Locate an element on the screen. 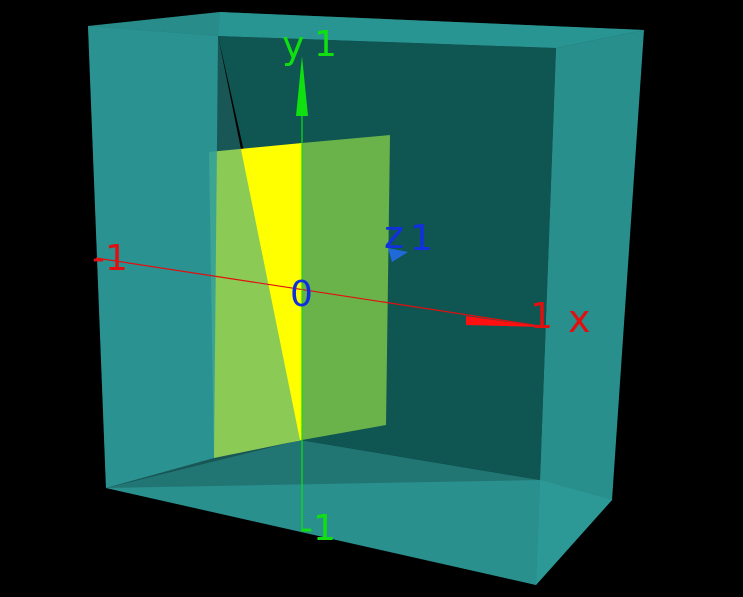  x-axis-arrowhead is located at coordinates (505, 321).